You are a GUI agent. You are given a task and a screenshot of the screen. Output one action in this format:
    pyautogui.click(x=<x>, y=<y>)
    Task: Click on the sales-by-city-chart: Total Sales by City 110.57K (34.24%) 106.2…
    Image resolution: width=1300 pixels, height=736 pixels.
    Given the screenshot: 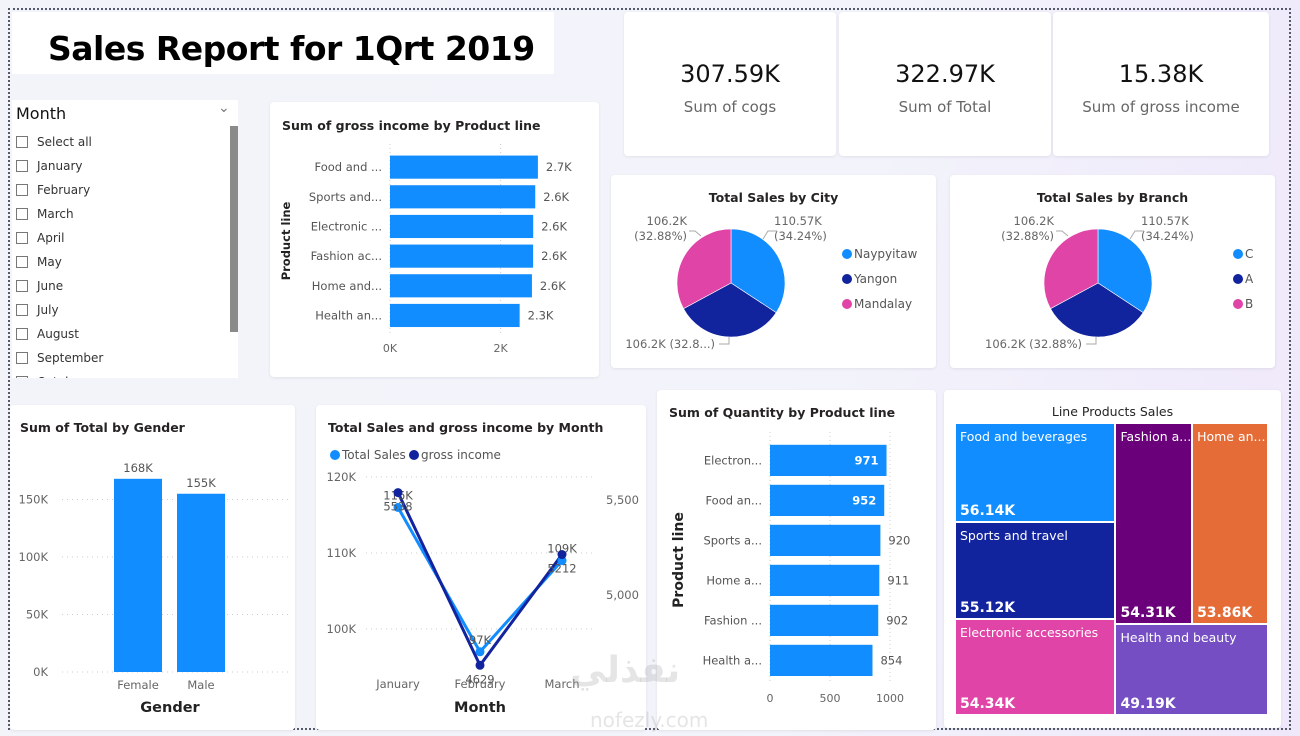 What is the action you would take?
    pyautogui.click(x=773, y=271)
    